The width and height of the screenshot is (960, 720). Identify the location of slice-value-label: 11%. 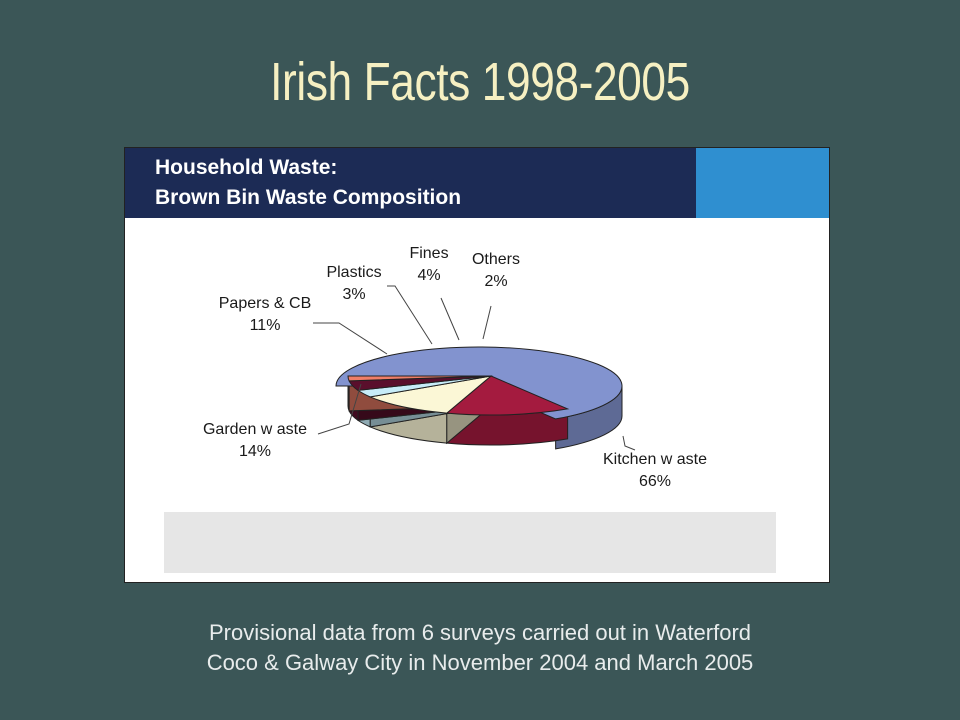
(265, 325).